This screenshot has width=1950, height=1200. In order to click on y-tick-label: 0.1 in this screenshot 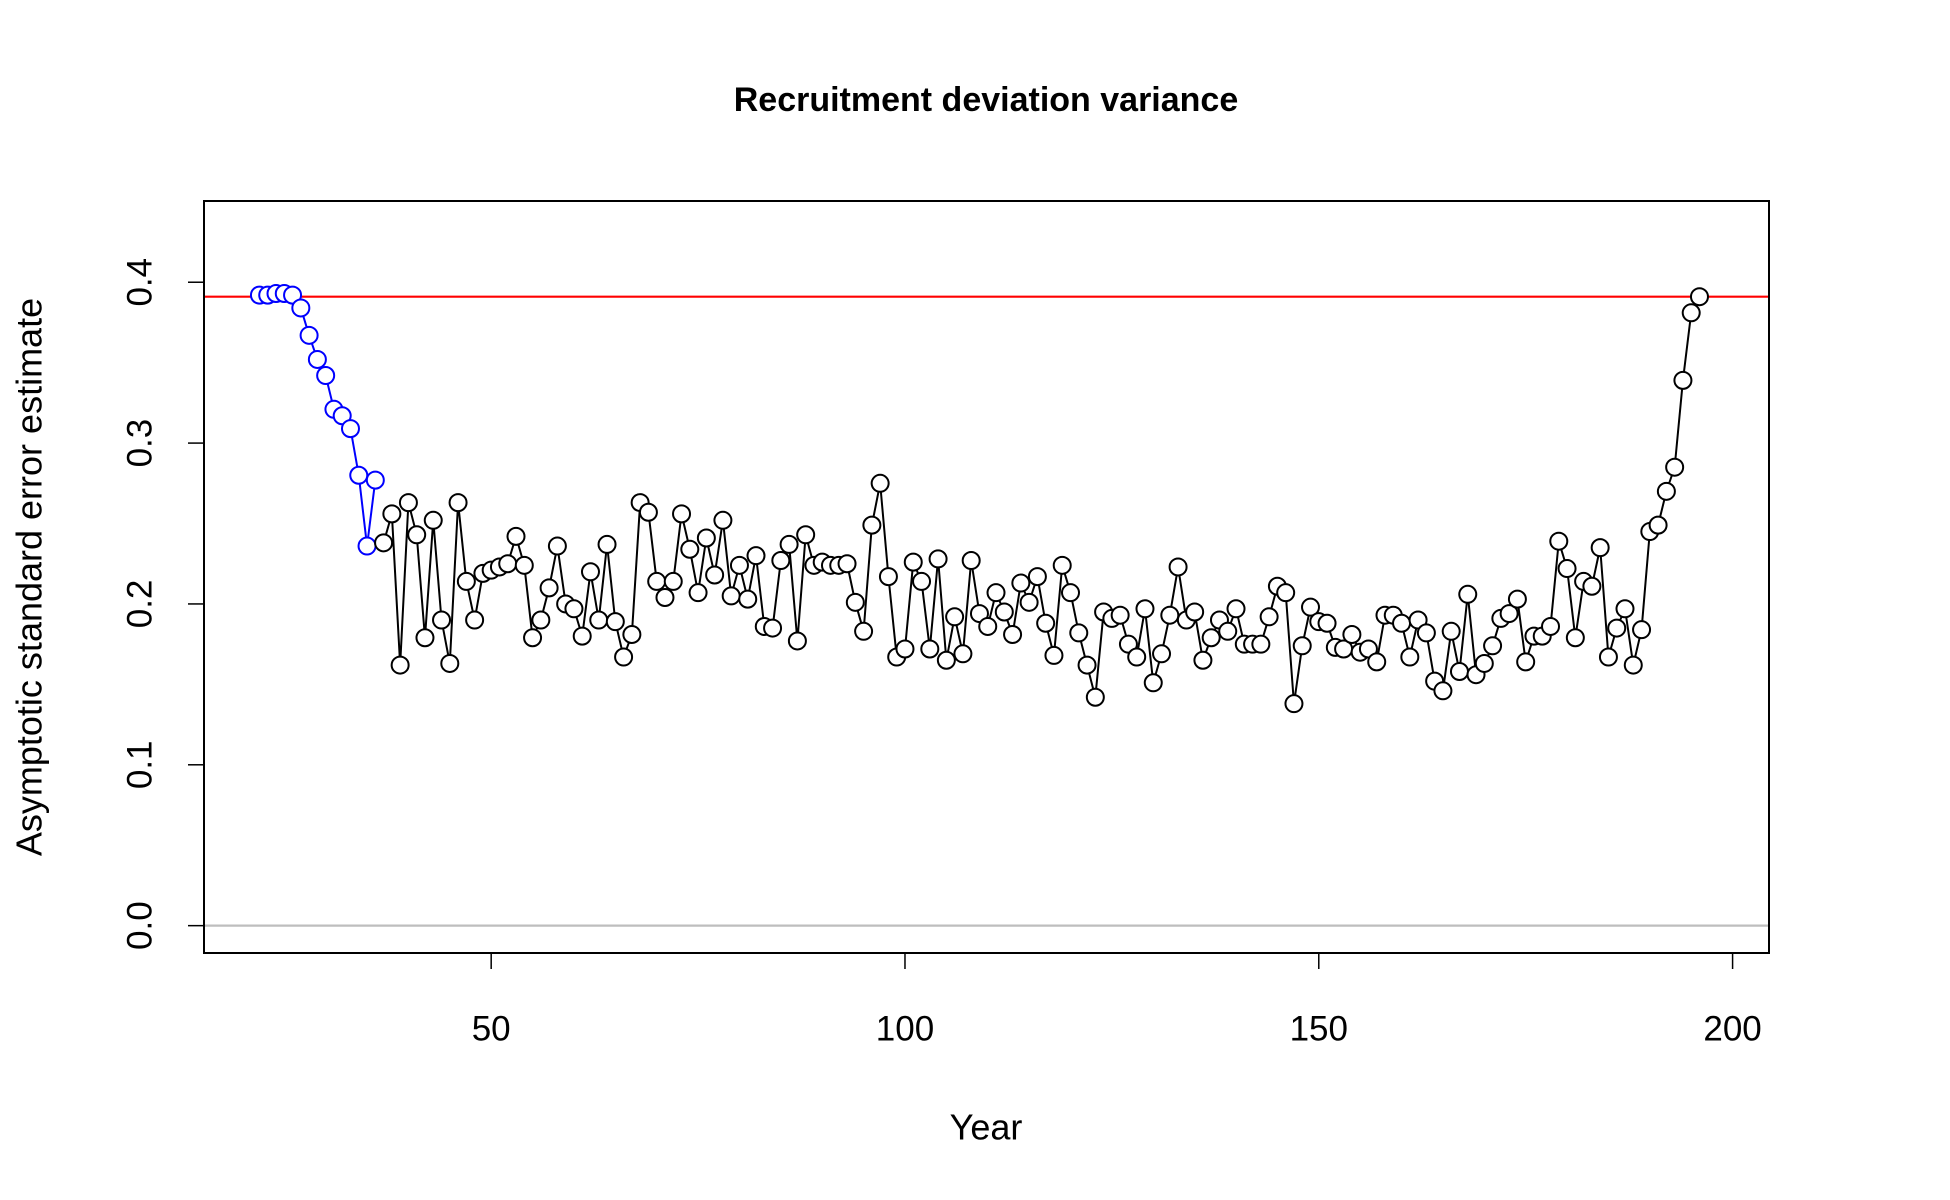, I will do `click(139, 764)`.